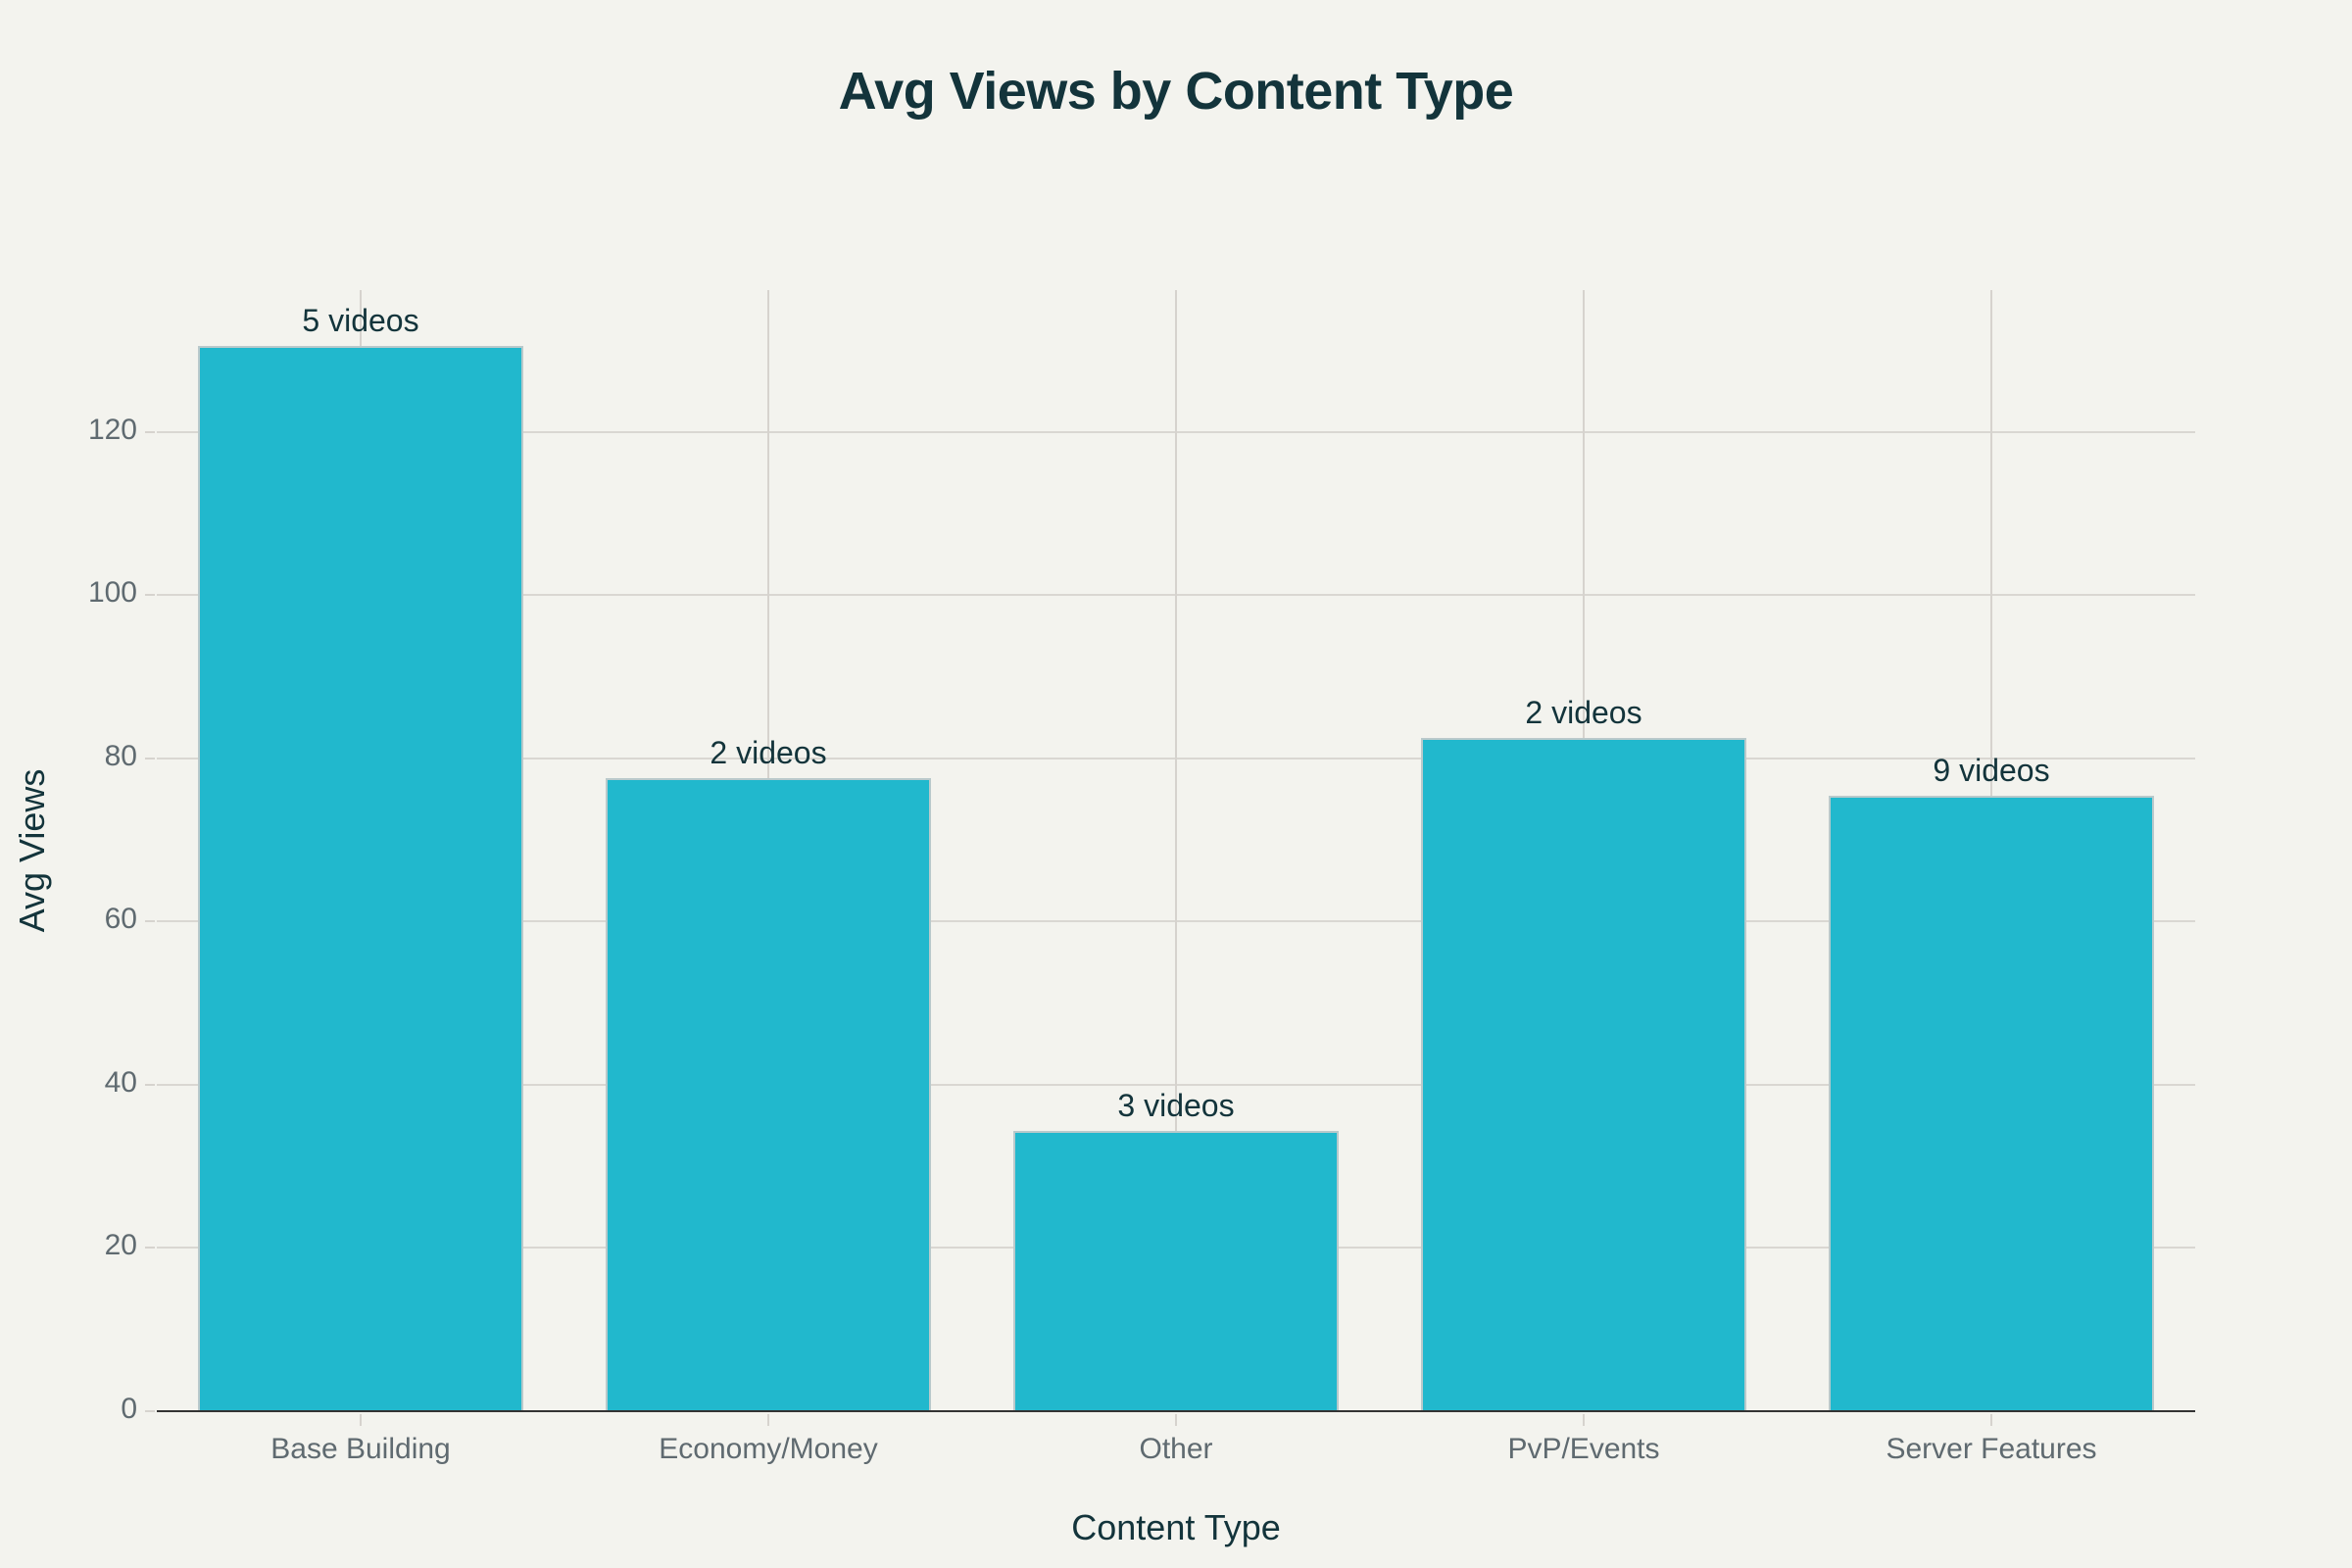 Image resolution: width=2352 pixels, height=1568 pixels. Describe the element at coordinates (1991, 1103) in the screenshot. I see `bar-server-features` at that location.